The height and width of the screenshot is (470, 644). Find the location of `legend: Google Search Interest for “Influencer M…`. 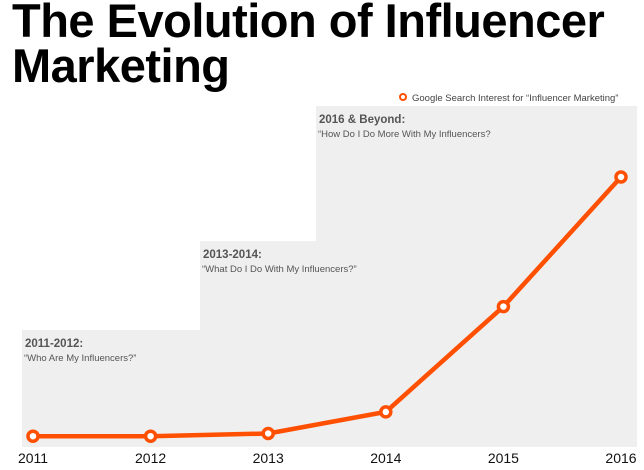

legend: Google Search Interest for “Influencer M… is located at coordinates (508, 98).